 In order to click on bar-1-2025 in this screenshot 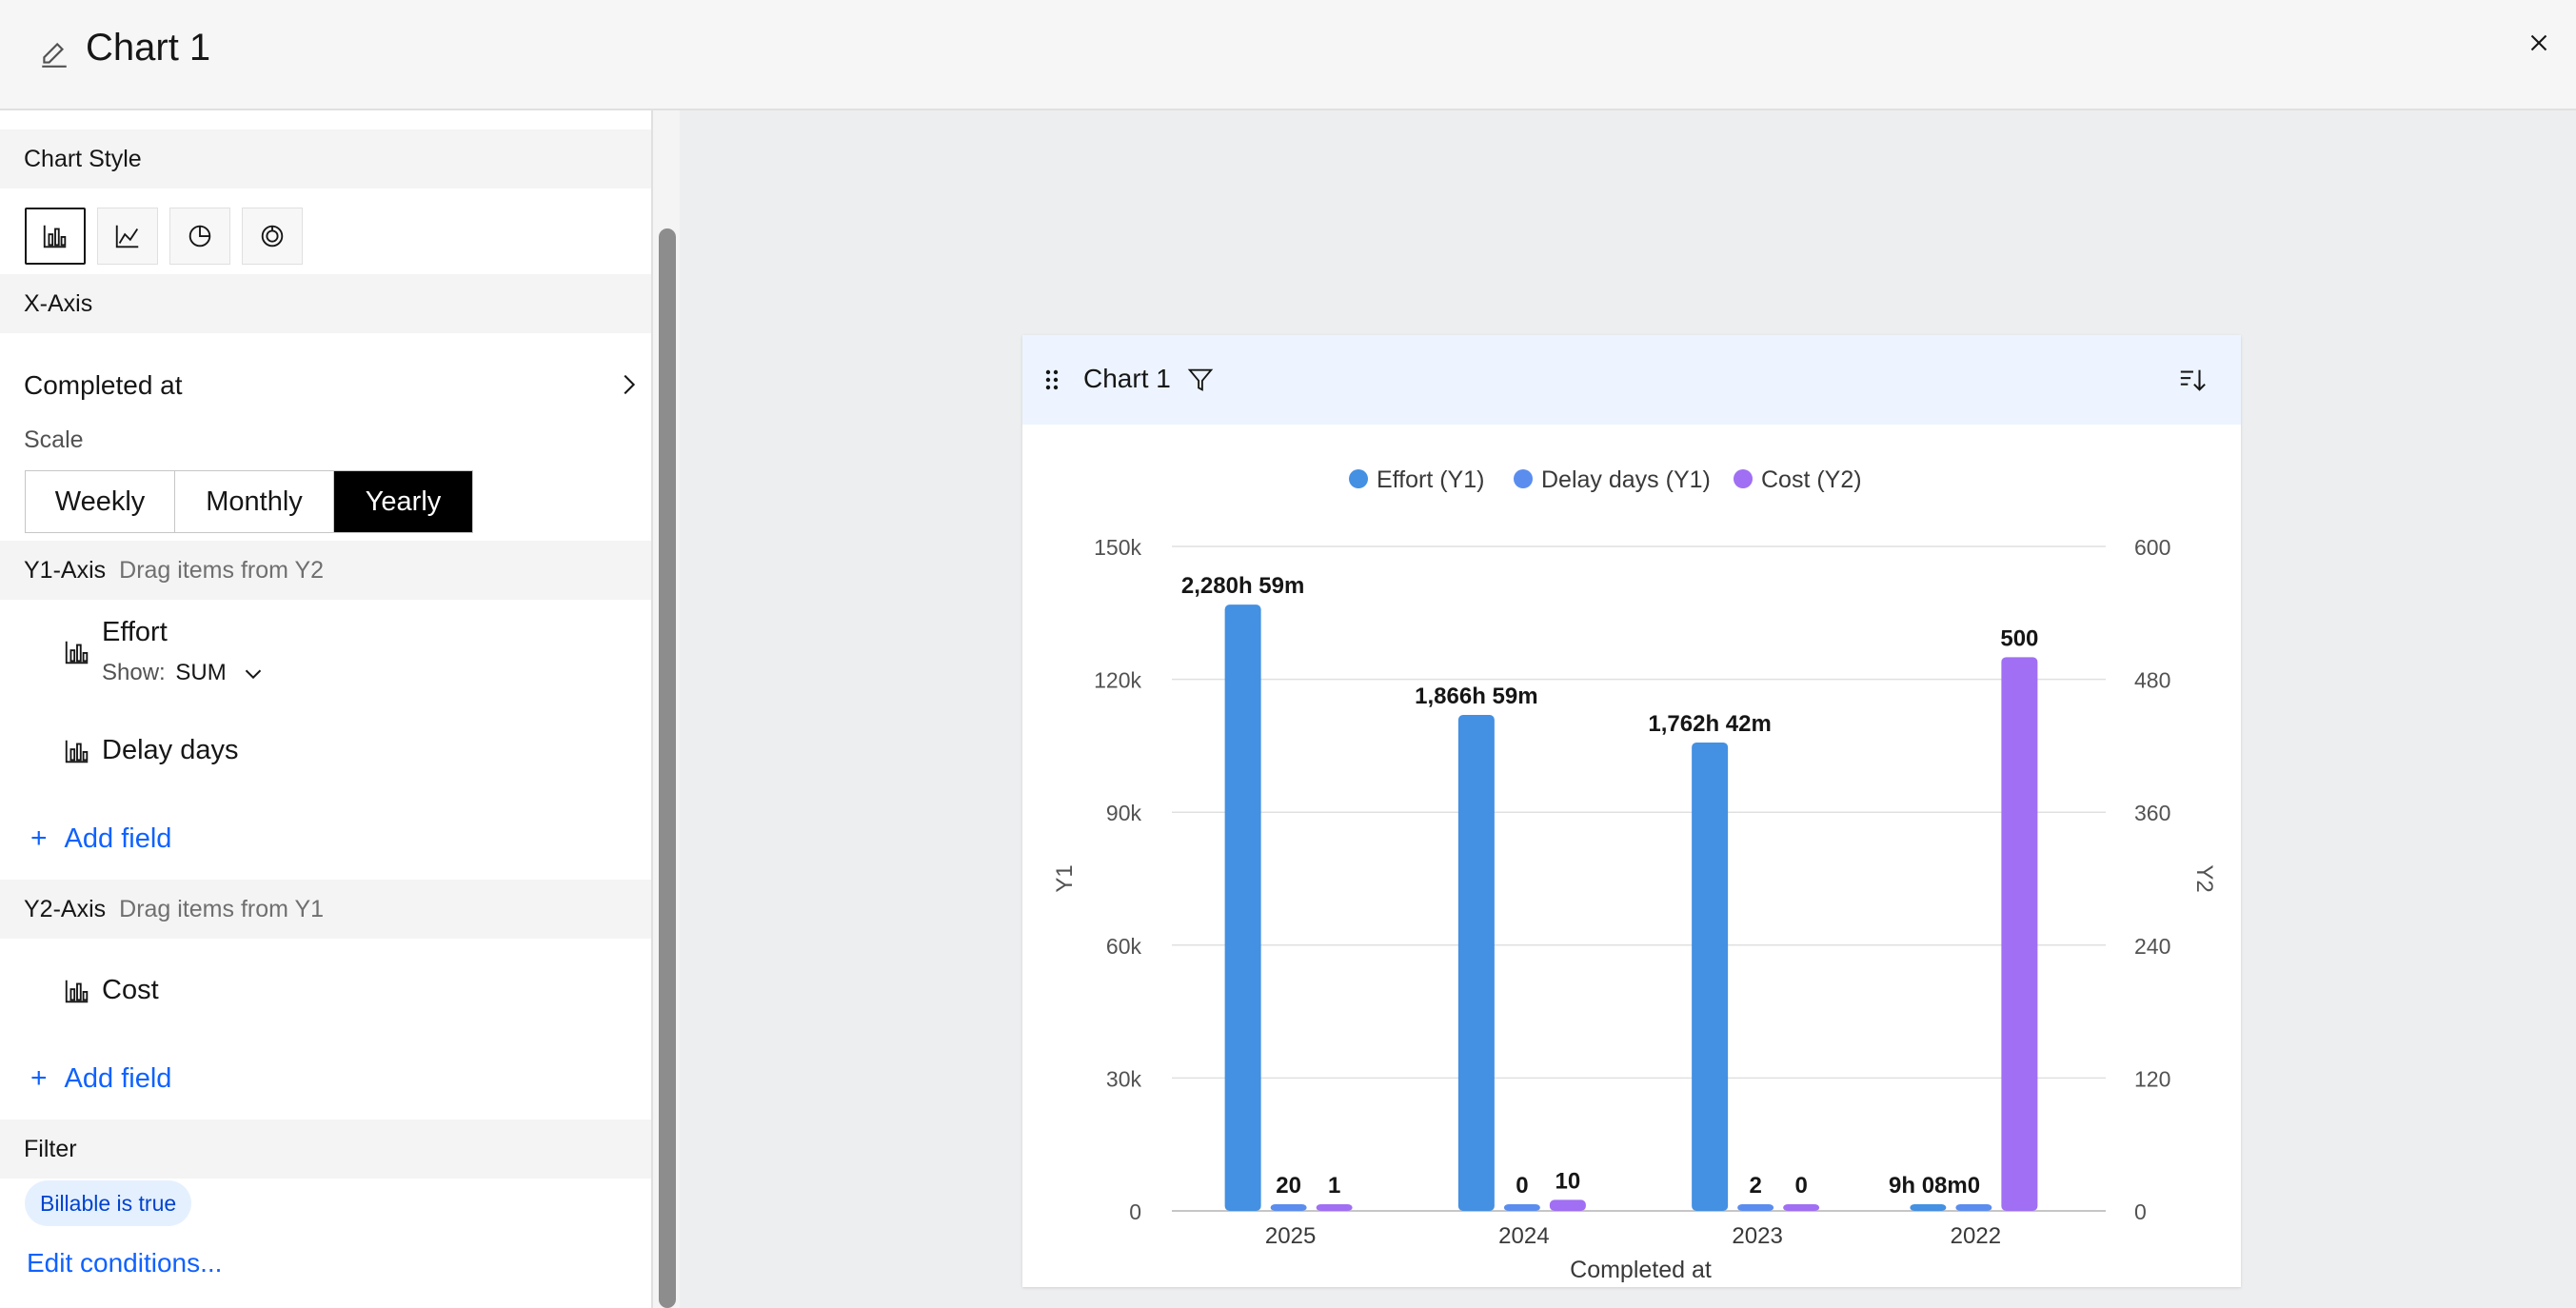, I will do `click(1288, 1208)`.